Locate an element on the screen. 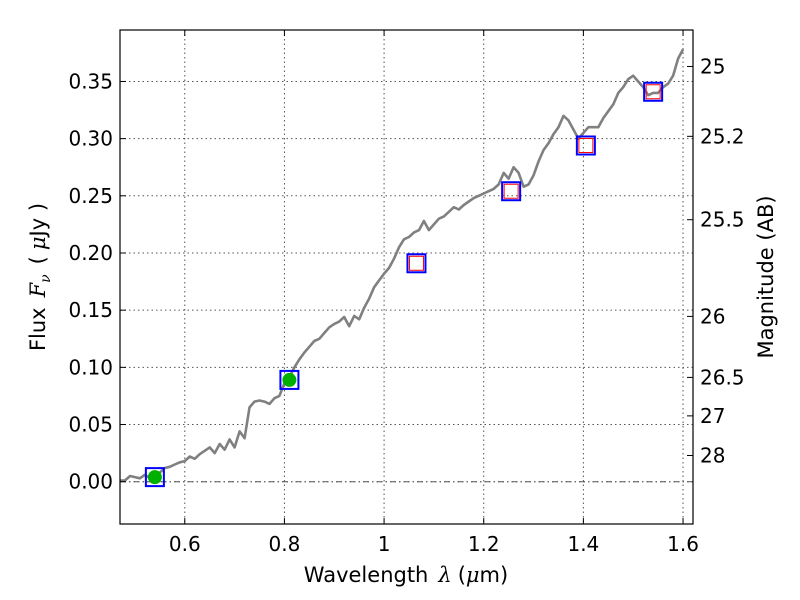  x-tick-label: 1 is located at coordinates (384, 544).